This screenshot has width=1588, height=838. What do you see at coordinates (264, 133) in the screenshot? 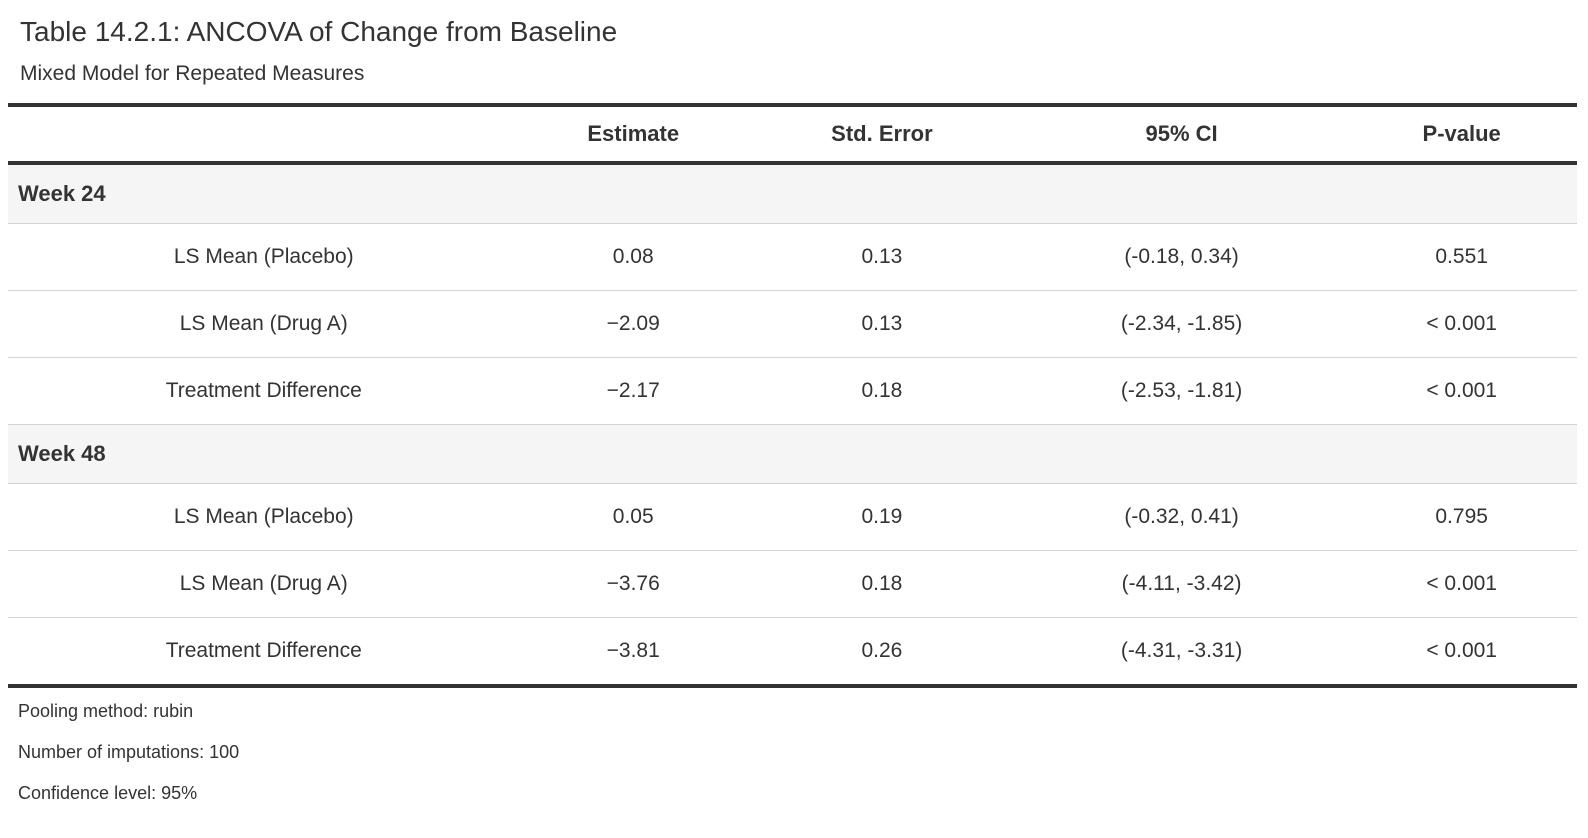
I see `column-header-stub` at bounding box center [264, 133].